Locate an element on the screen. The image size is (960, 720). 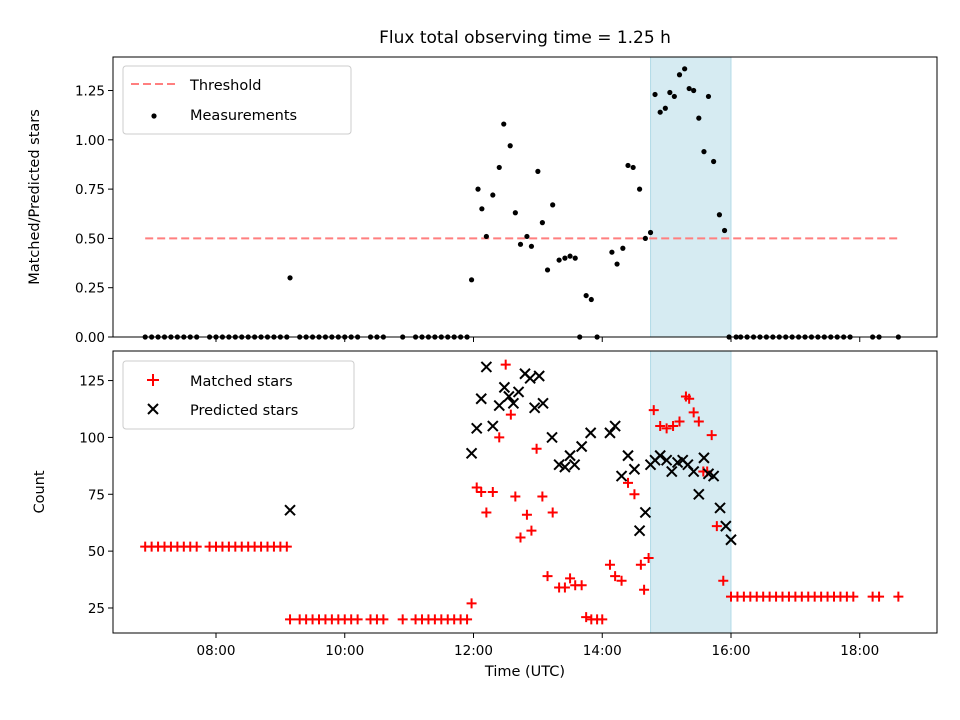
y-tick-label: 25 is located at coordinates (96, 609).